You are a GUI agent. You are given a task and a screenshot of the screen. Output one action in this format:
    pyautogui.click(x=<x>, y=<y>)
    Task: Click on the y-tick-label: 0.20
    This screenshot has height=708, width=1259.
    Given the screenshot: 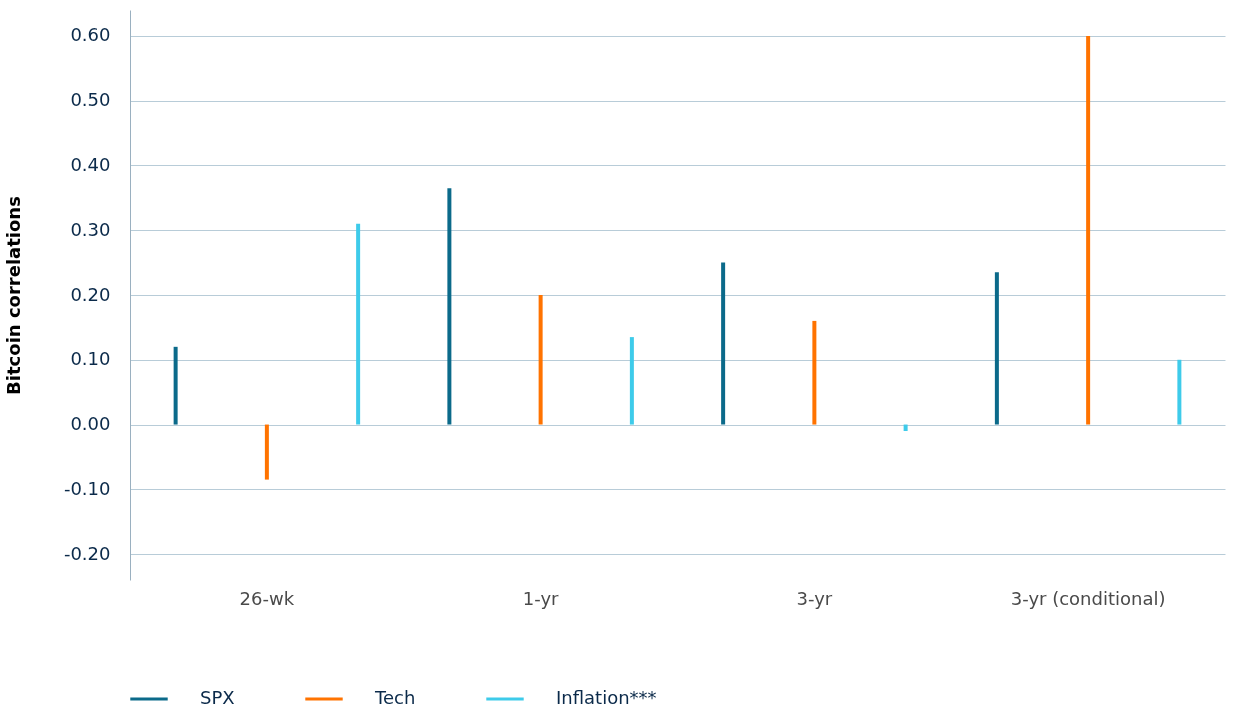 What is the action you would take?
    pyautogui.click(x=90, y=294)
    